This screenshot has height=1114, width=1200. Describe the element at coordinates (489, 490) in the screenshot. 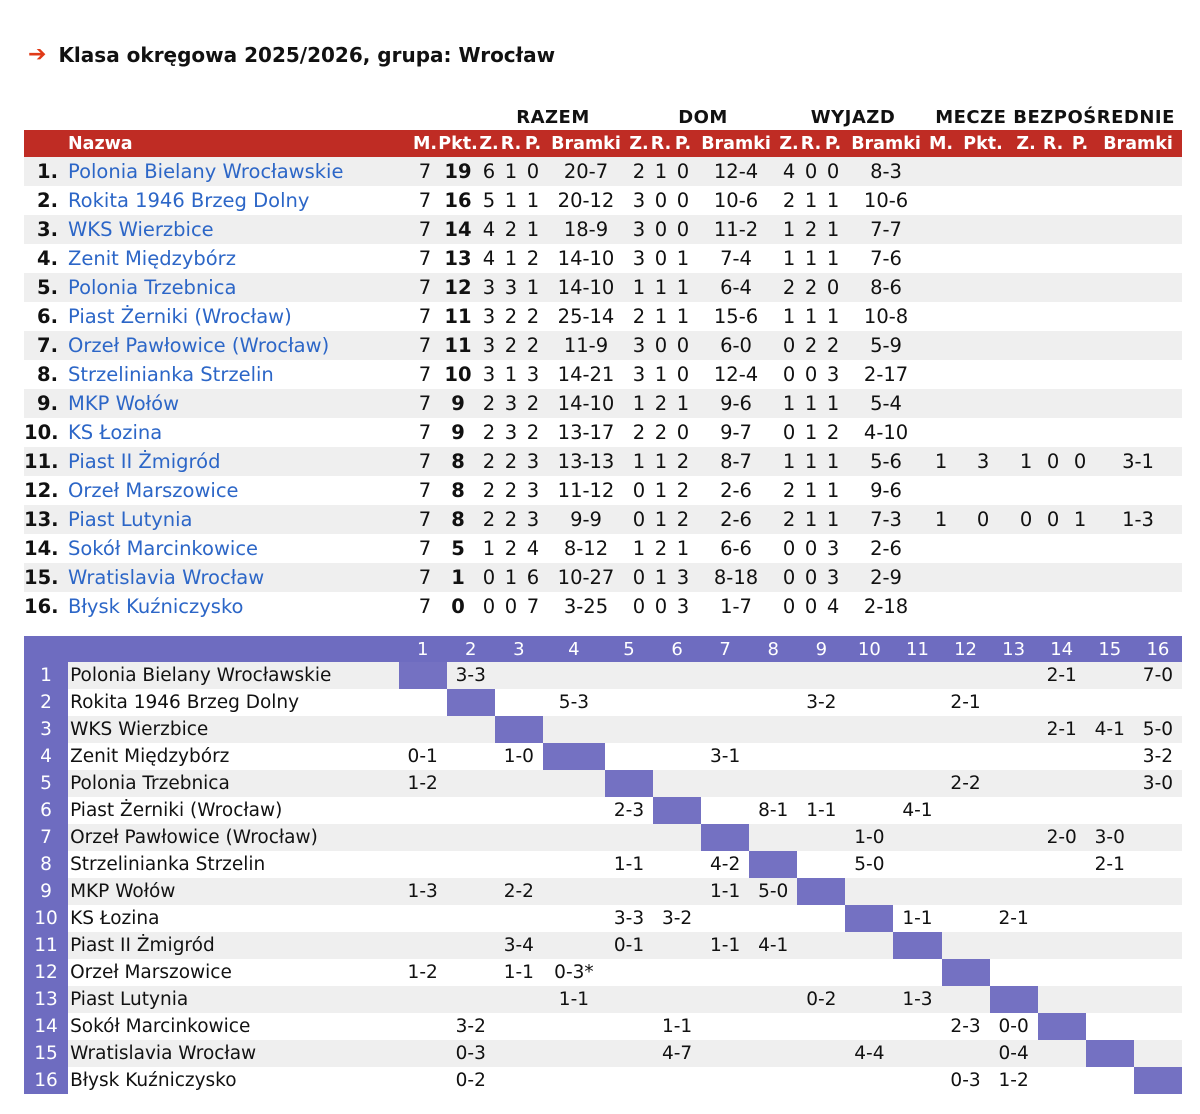

I see `cell-z: 2` at that location.